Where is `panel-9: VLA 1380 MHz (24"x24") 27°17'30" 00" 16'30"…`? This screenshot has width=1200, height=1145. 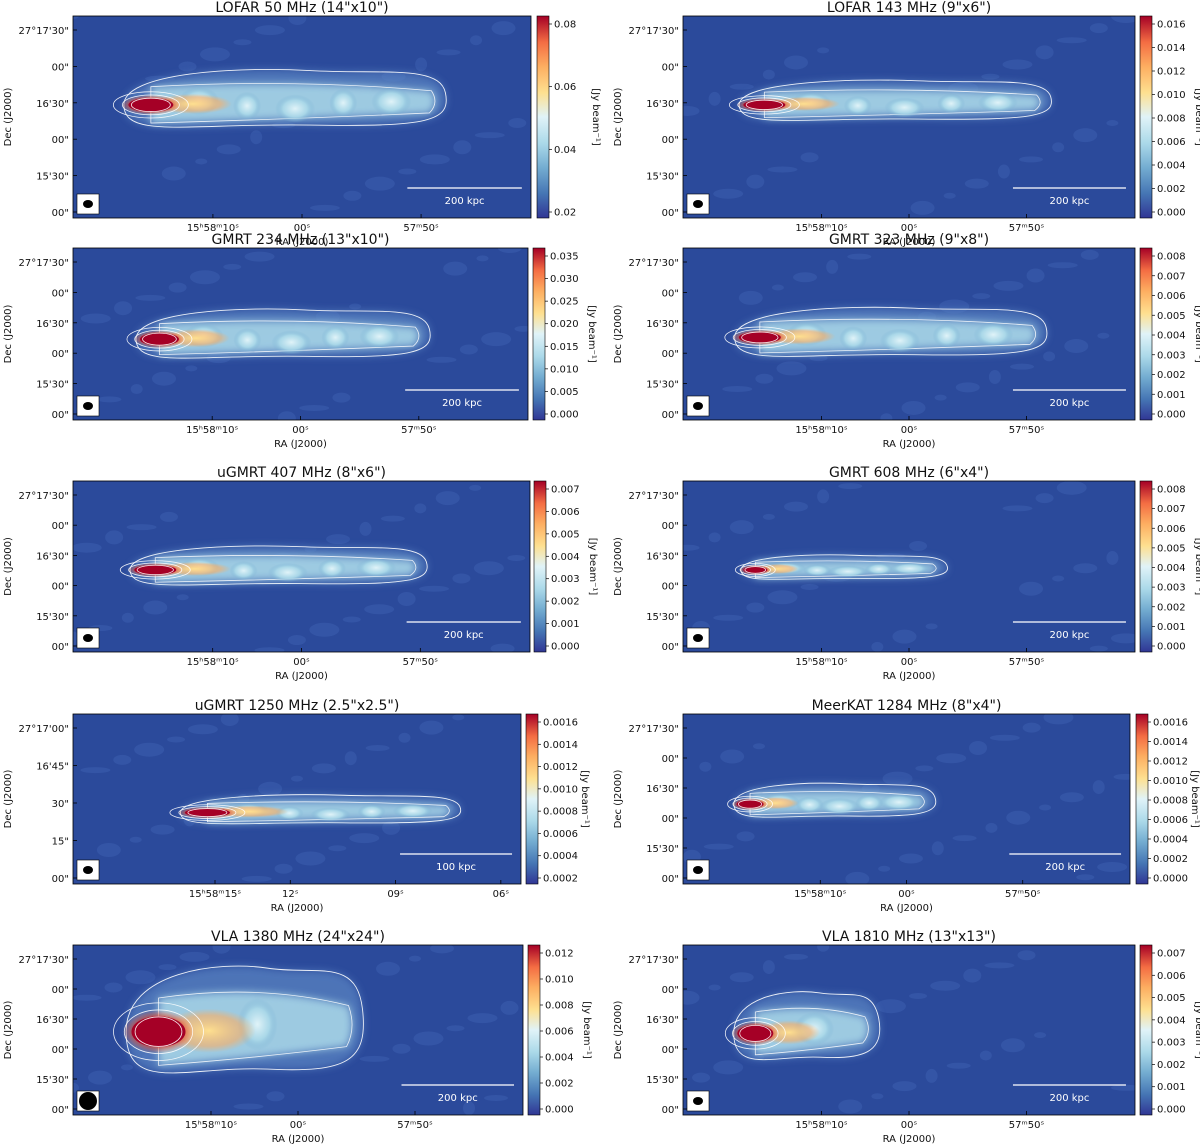
panel-9: VLA 1380 MHz (24"x24") 27°17'30" 00" 16'30"… is located at coordinates (297, 1037).